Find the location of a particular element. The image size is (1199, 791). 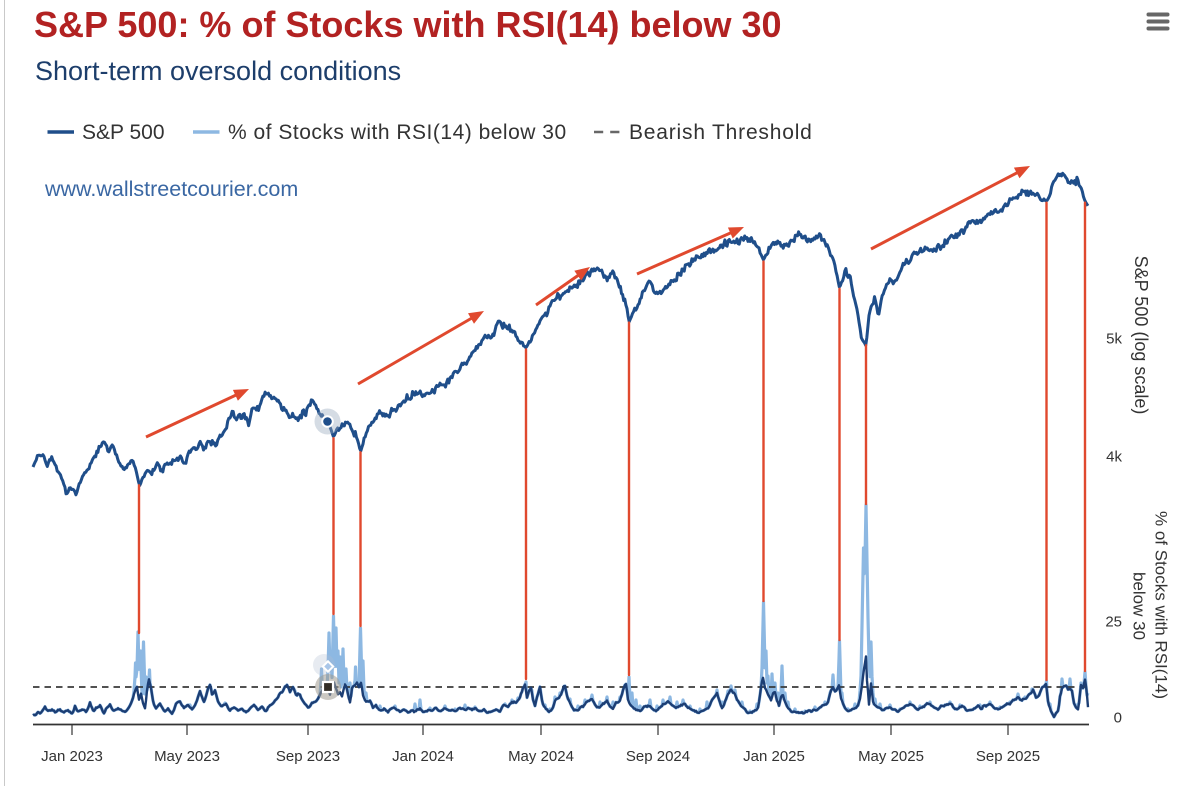

svg-text: 0 is located at coordinates (1118, 718).